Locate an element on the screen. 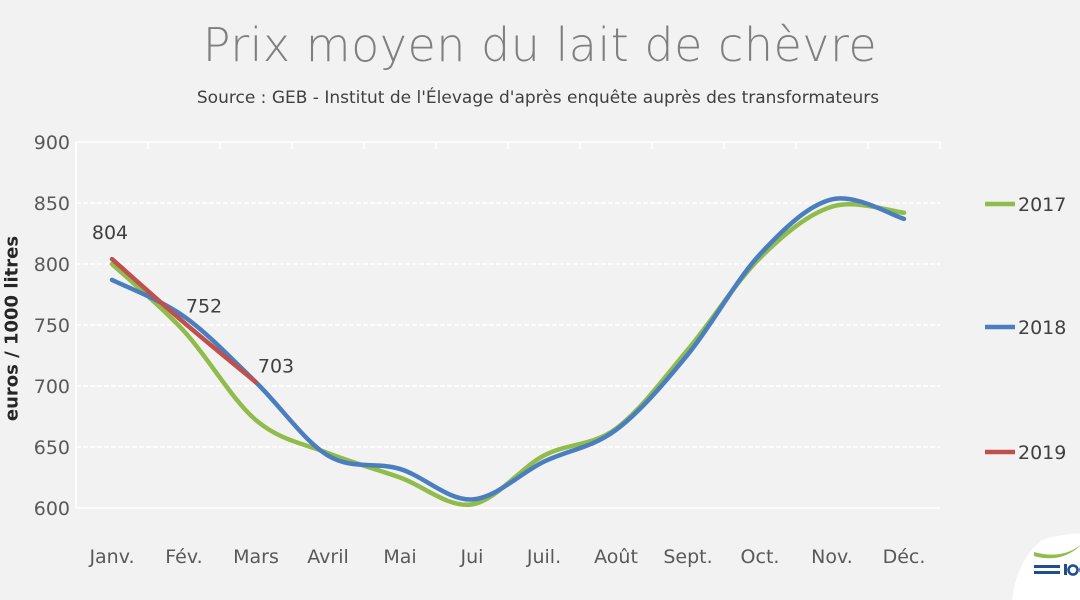 The image size is (1080, 600). x-tick-label: Mars is located at coordinates (256, 557).